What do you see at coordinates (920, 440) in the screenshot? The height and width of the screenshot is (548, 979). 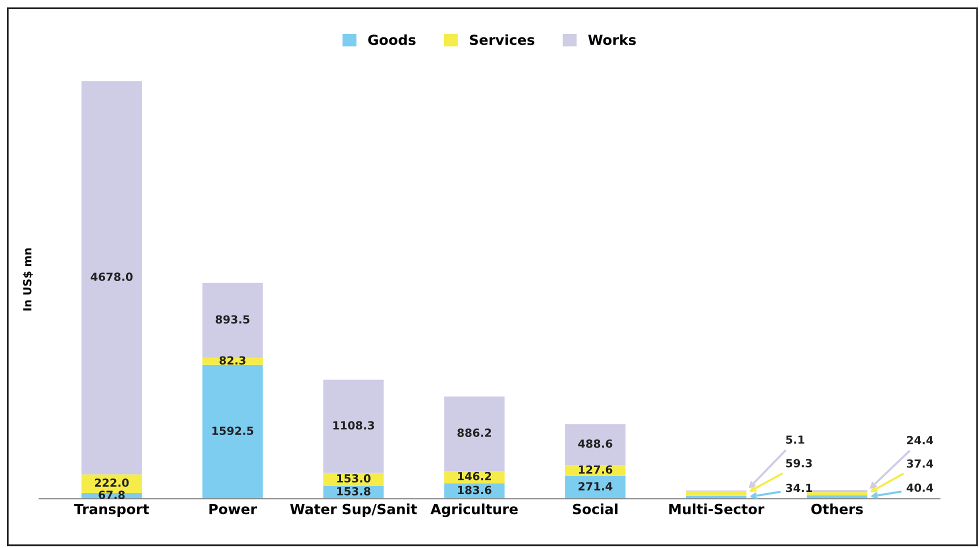 I see `data-label: 24.4` at bounding box center [920, 440].